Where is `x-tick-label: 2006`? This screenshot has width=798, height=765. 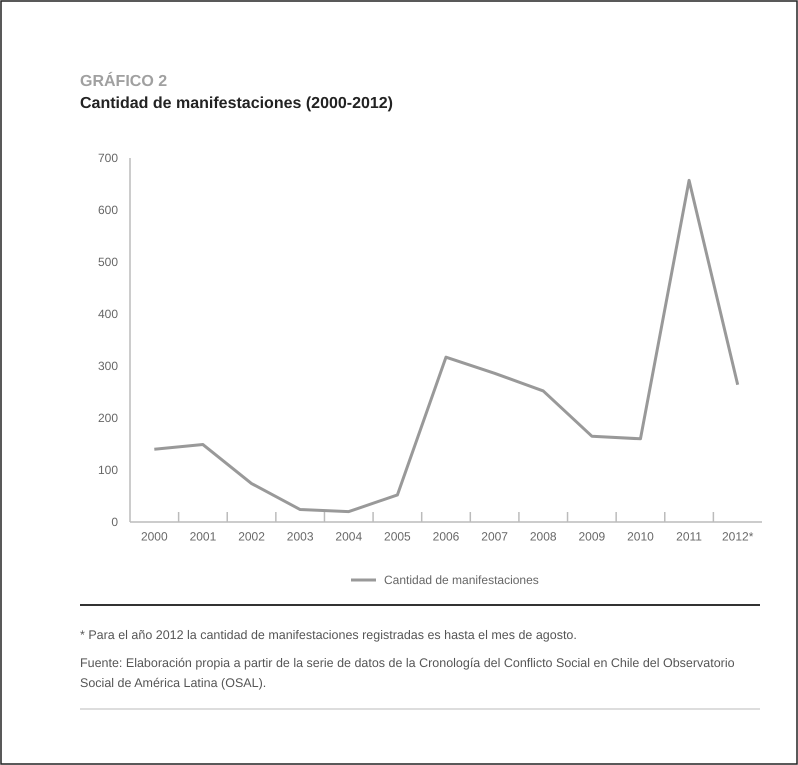 x-tick-label: 2006 is located at coordinates (446, 537).